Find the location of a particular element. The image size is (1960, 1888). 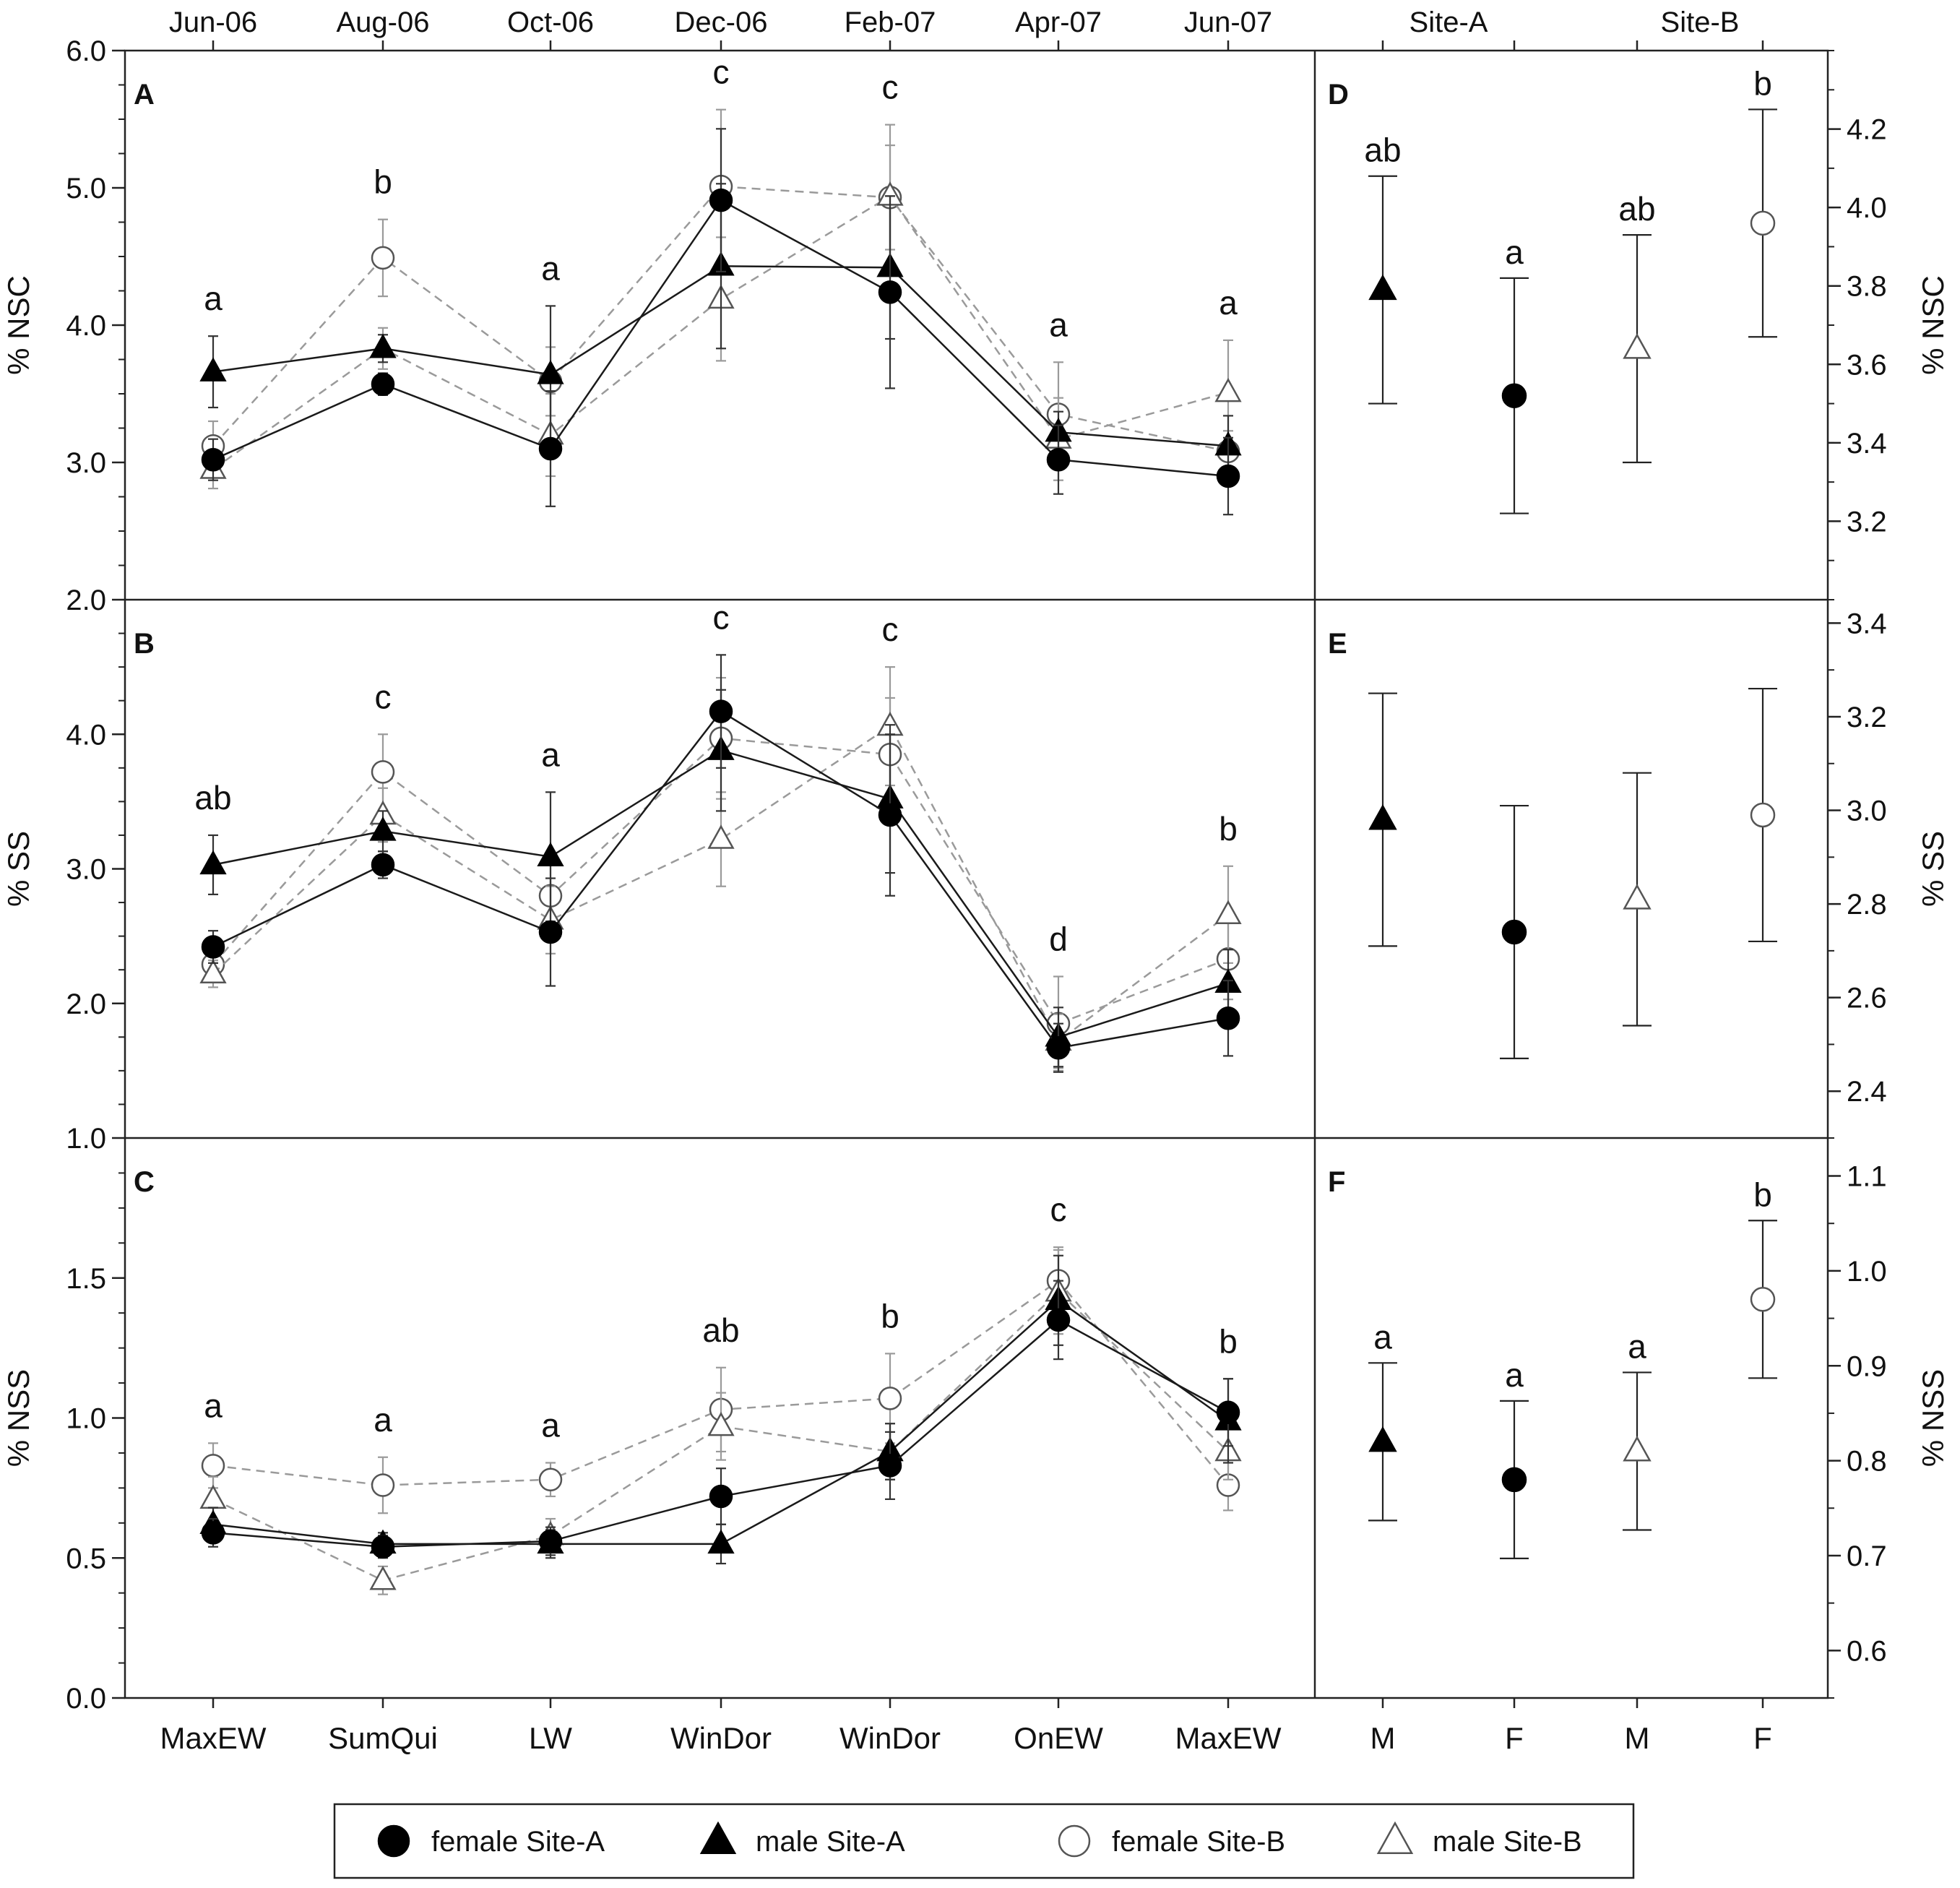

phase-label: MaxEW is located at coordinates (213, 1738).